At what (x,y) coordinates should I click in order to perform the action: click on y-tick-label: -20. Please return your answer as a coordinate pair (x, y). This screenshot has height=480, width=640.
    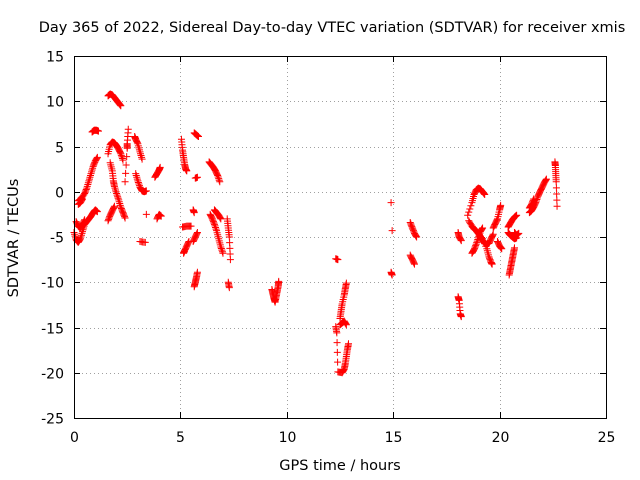
    Looking at the image, I should click on (52, 375).